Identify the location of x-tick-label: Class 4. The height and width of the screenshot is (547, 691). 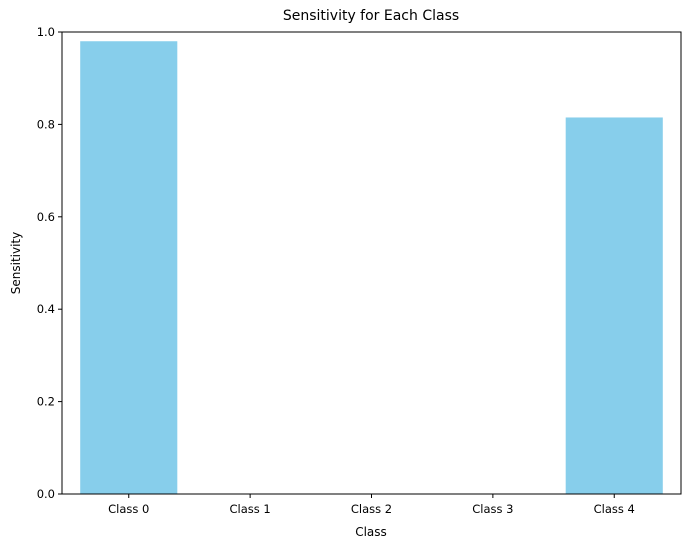
(614, 509).